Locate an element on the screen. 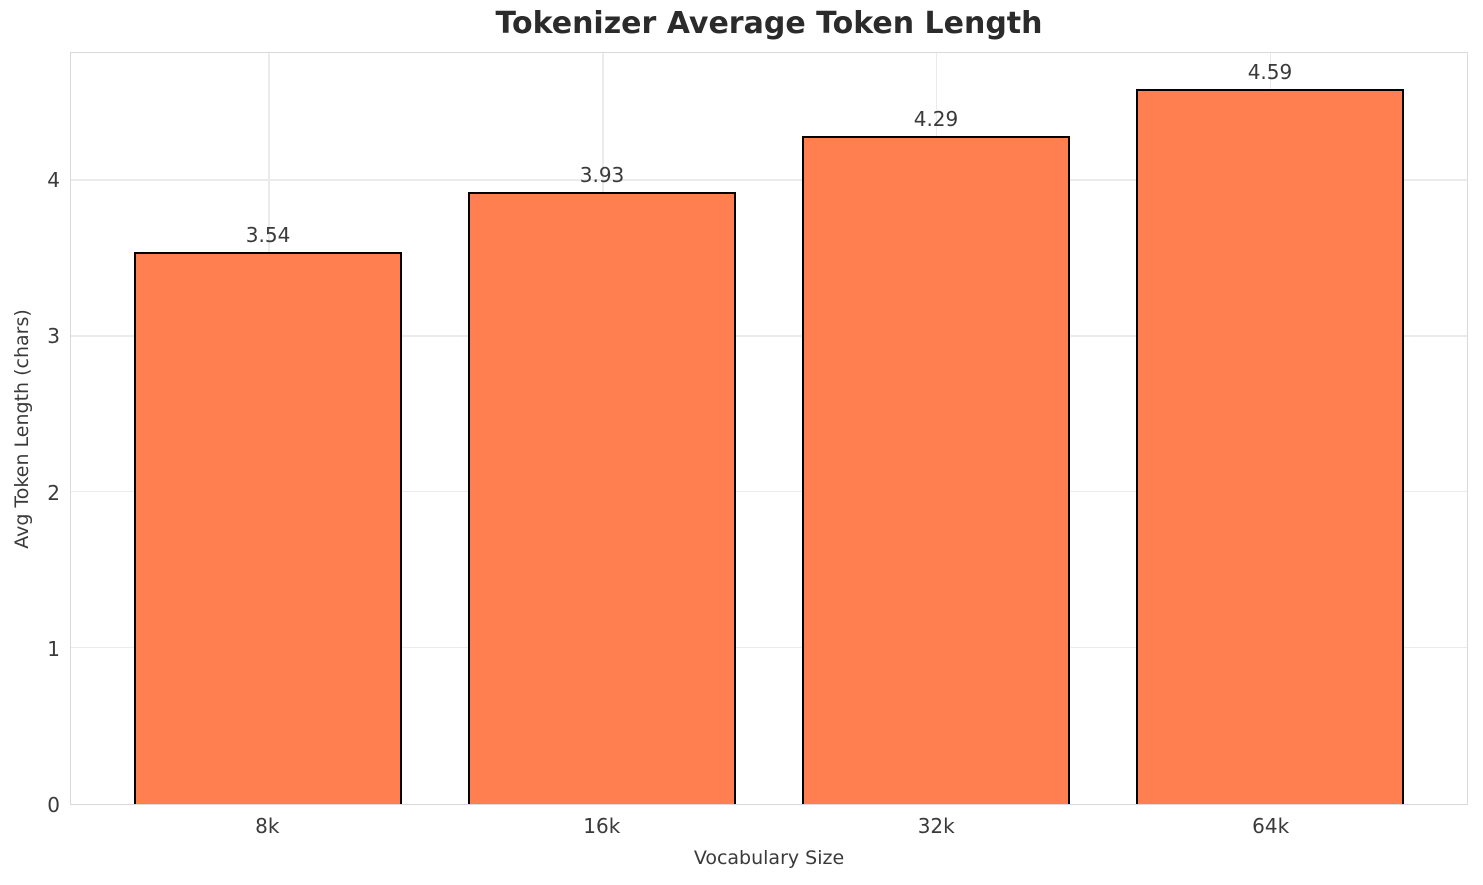  x-tick-label-64k: 64k is located at coordinates (1271, 826).